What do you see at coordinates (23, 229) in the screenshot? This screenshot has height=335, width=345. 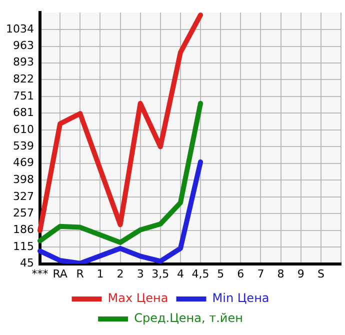 I see `y-tick-label: 186` at bounding box center [23, 229].